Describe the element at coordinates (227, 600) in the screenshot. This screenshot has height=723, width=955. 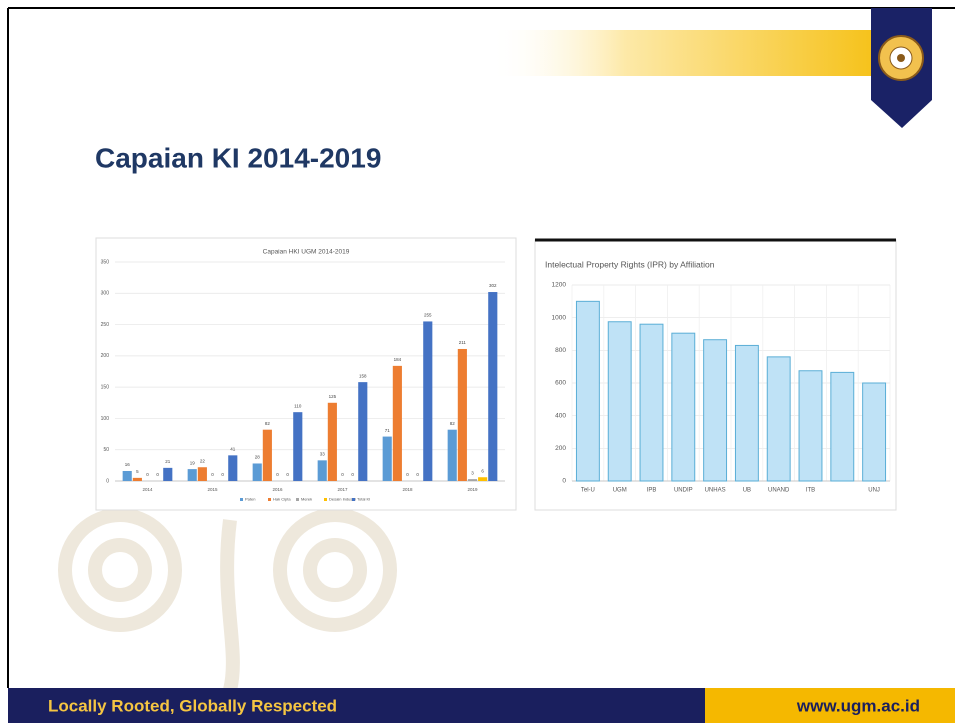
I see `decor-swirl` at that location.